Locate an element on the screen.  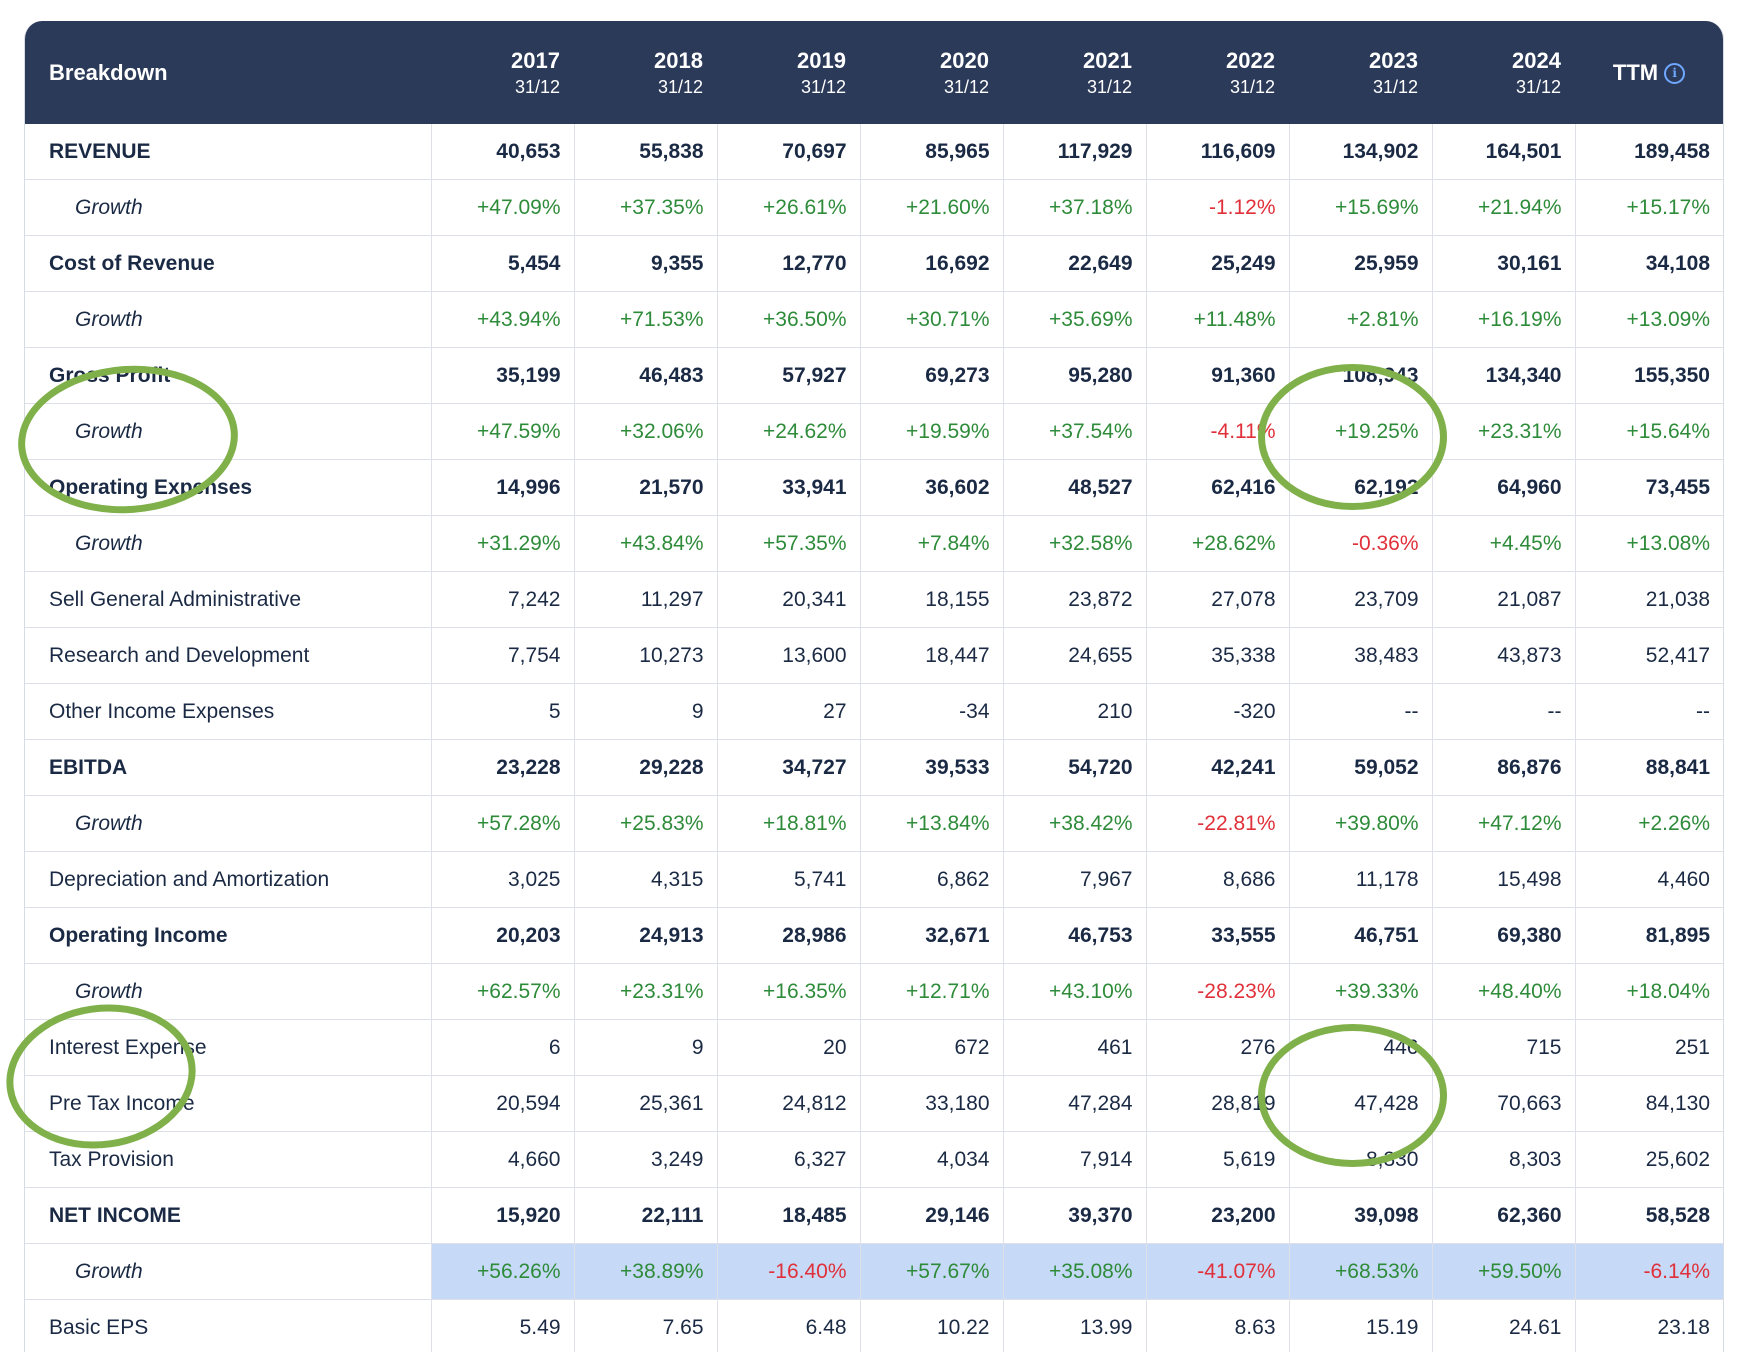
table-cell: 70,697 is located at coordinates (788, 152).